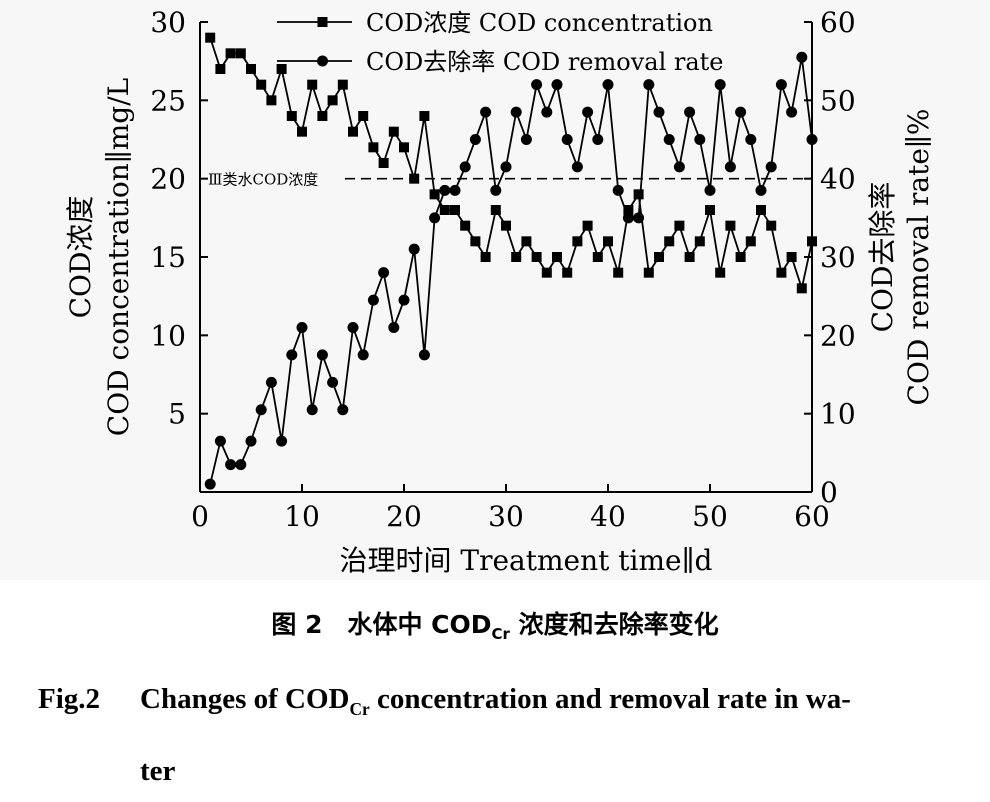 This screenshot has width=990, height=802. What do you see at coordinates (322, 22) in the screenshot?
I see `legend-marker-square` at bounding box center [322, 22].